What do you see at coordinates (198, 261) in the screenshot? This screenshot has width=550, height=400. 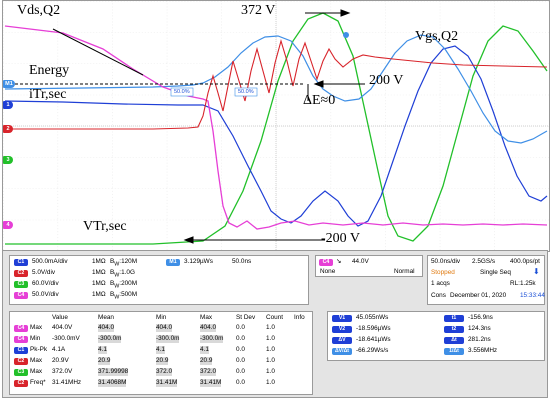 I see `math-scale: 3.129µWs` at bounding box center [198, 261].